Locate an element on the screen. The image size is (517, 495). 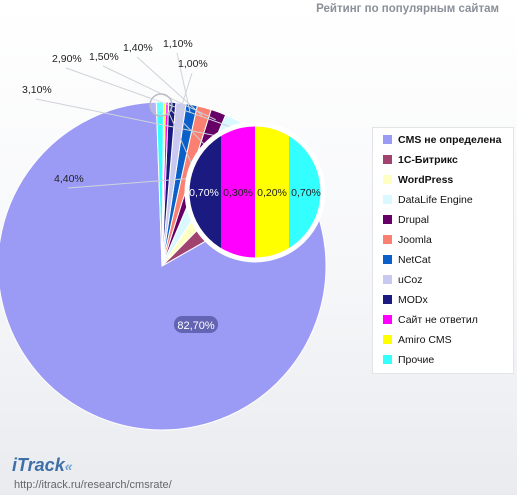
legend-item-cms-не-определена: CMS не определена is located at coordinates (442, 140).